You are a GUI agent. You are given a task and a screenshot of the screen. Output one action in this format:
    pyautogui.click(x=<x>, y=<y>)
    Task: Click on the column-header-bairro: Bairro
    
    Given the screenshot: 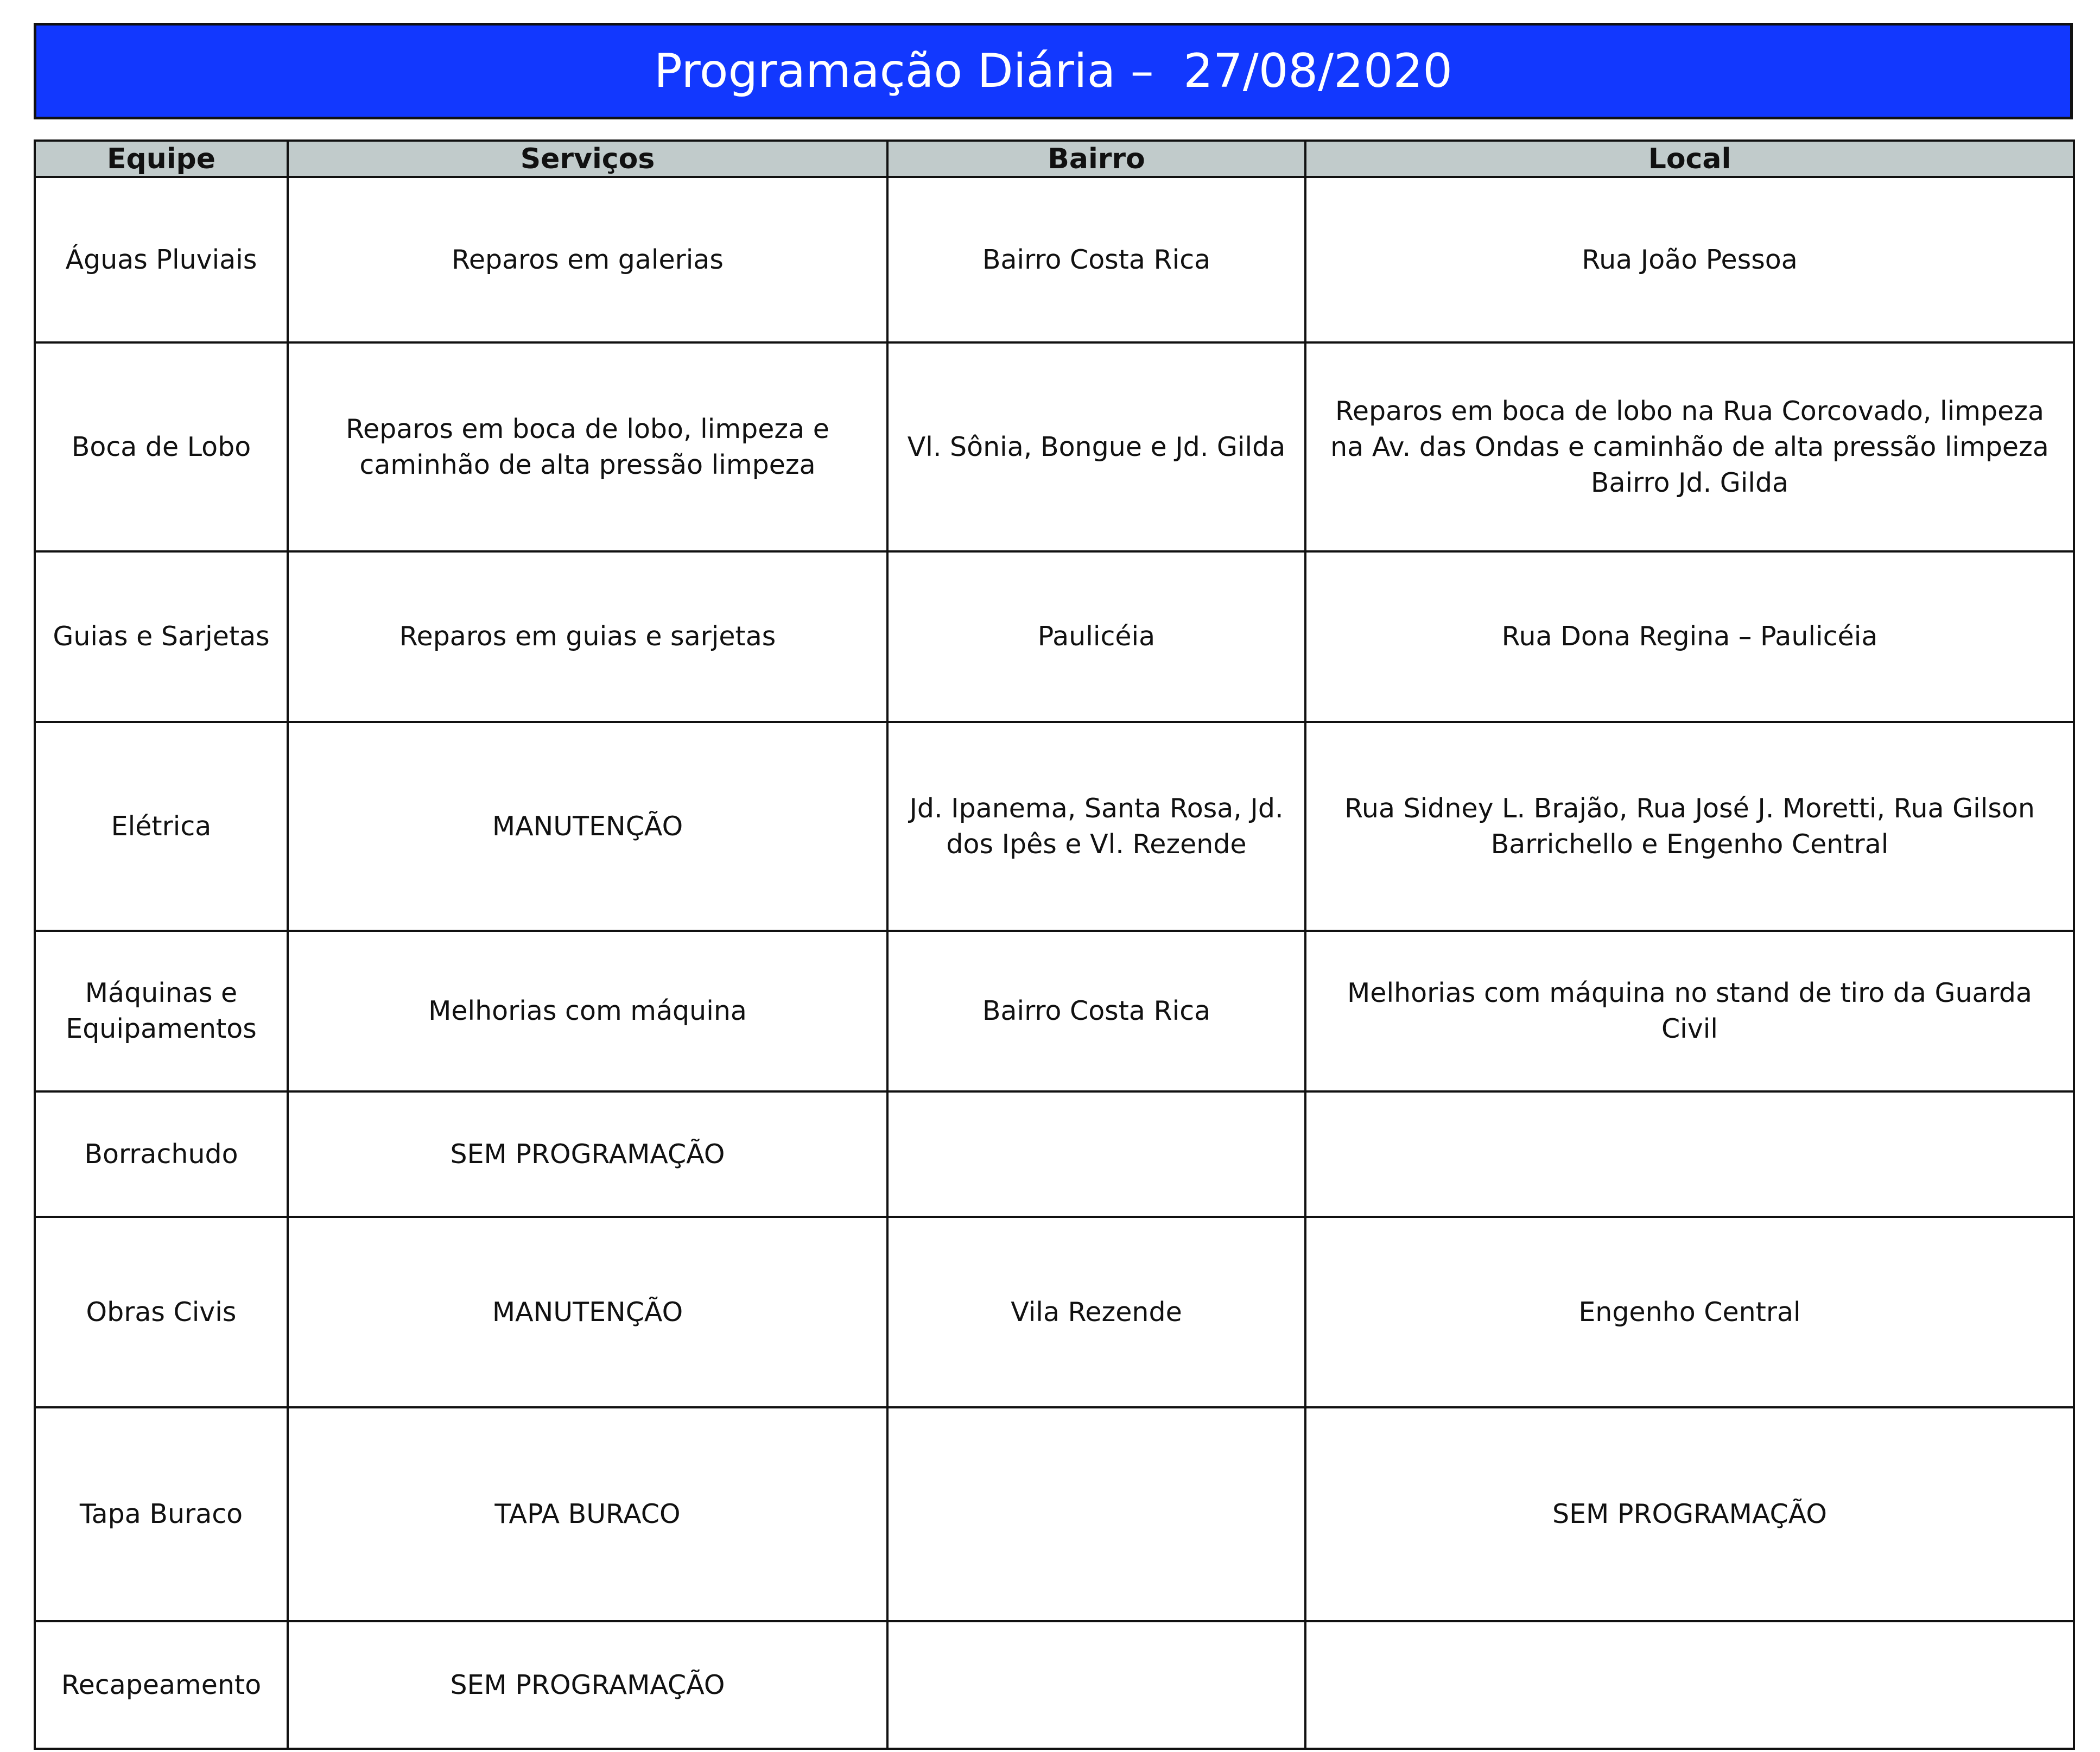 What is the action you would take?
    pyautogui.click(x=1096, y=158)
    